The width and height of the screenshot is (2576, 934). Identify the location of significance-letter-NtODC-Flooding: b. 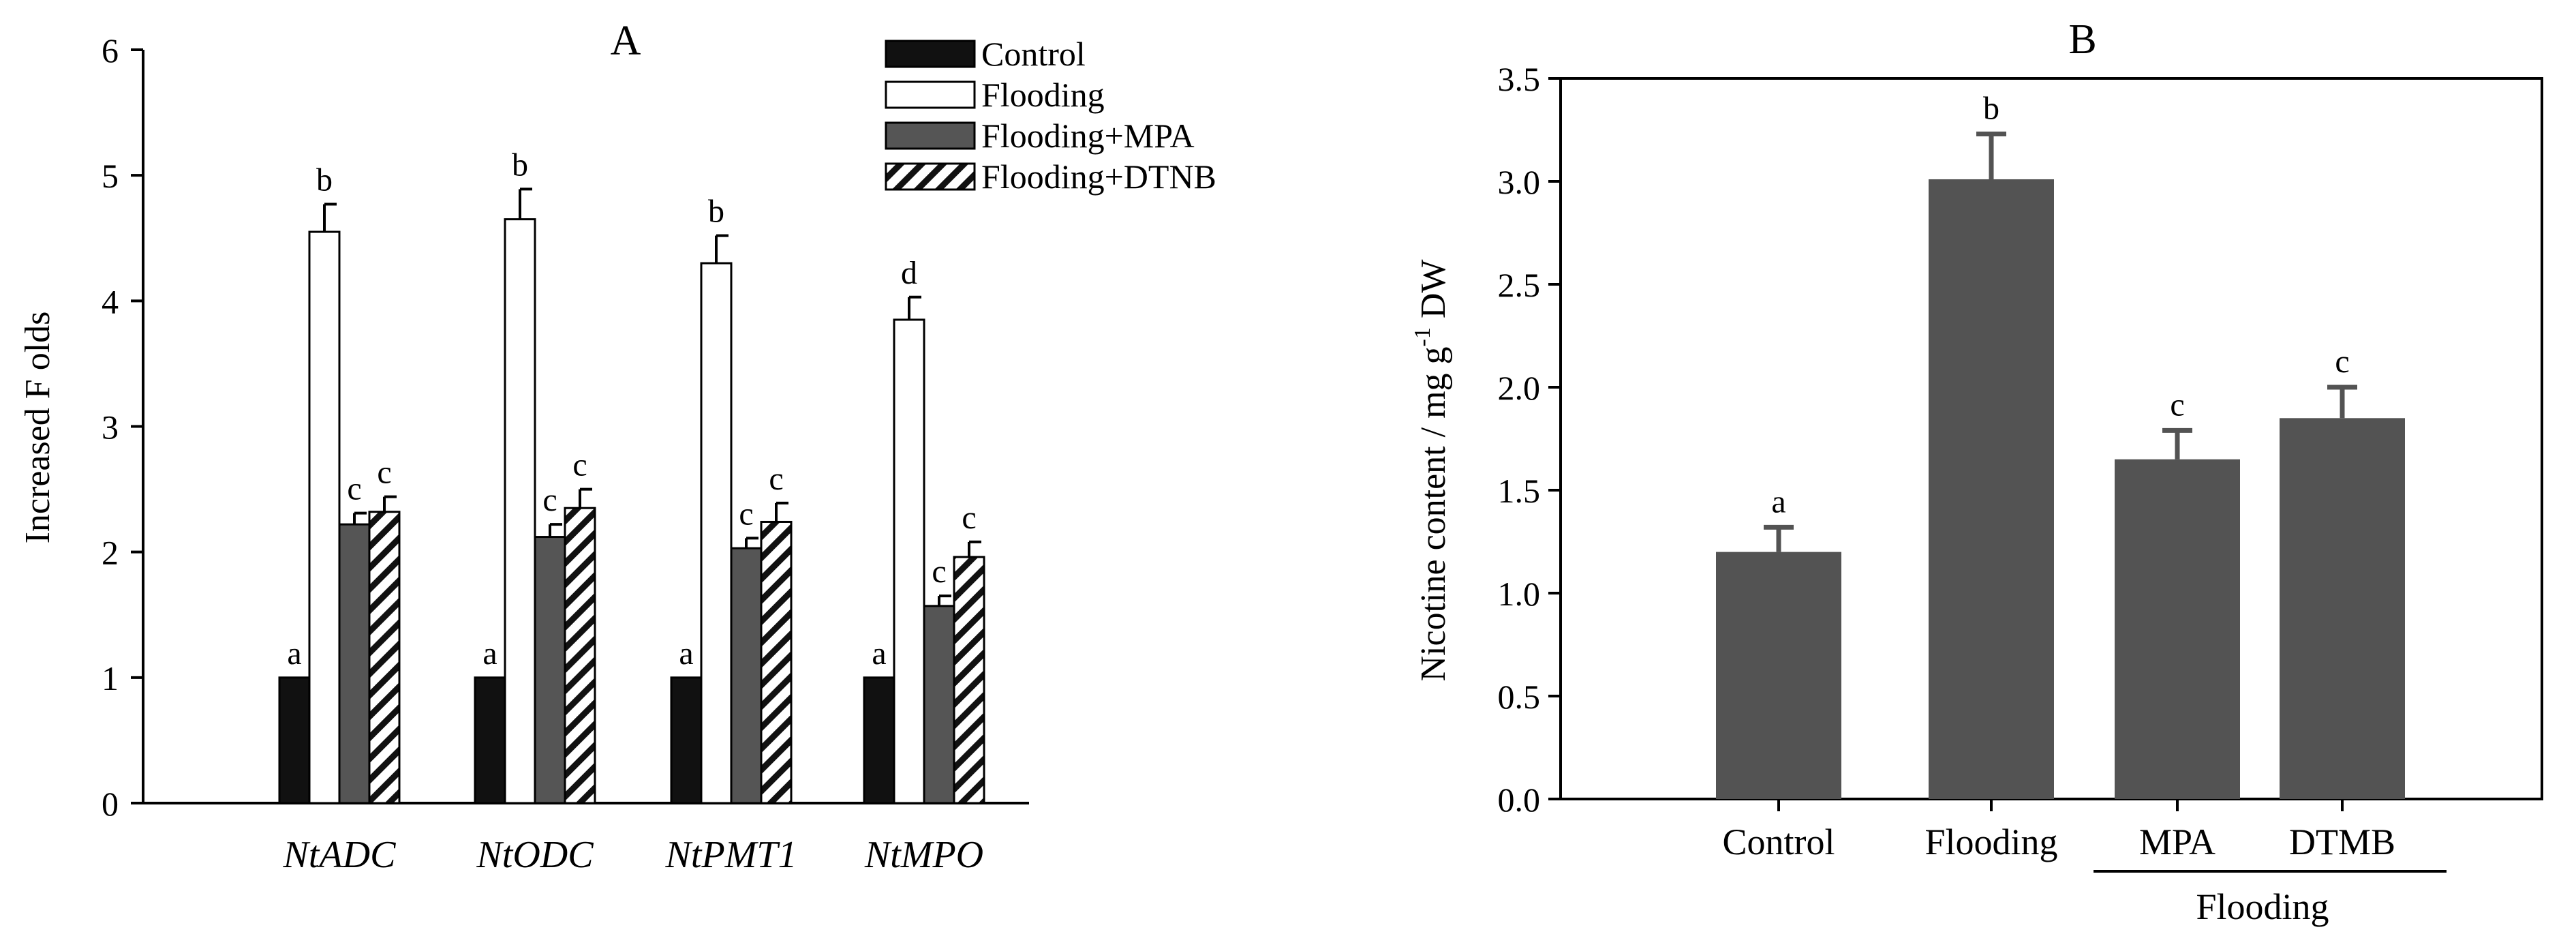
(520, 165).